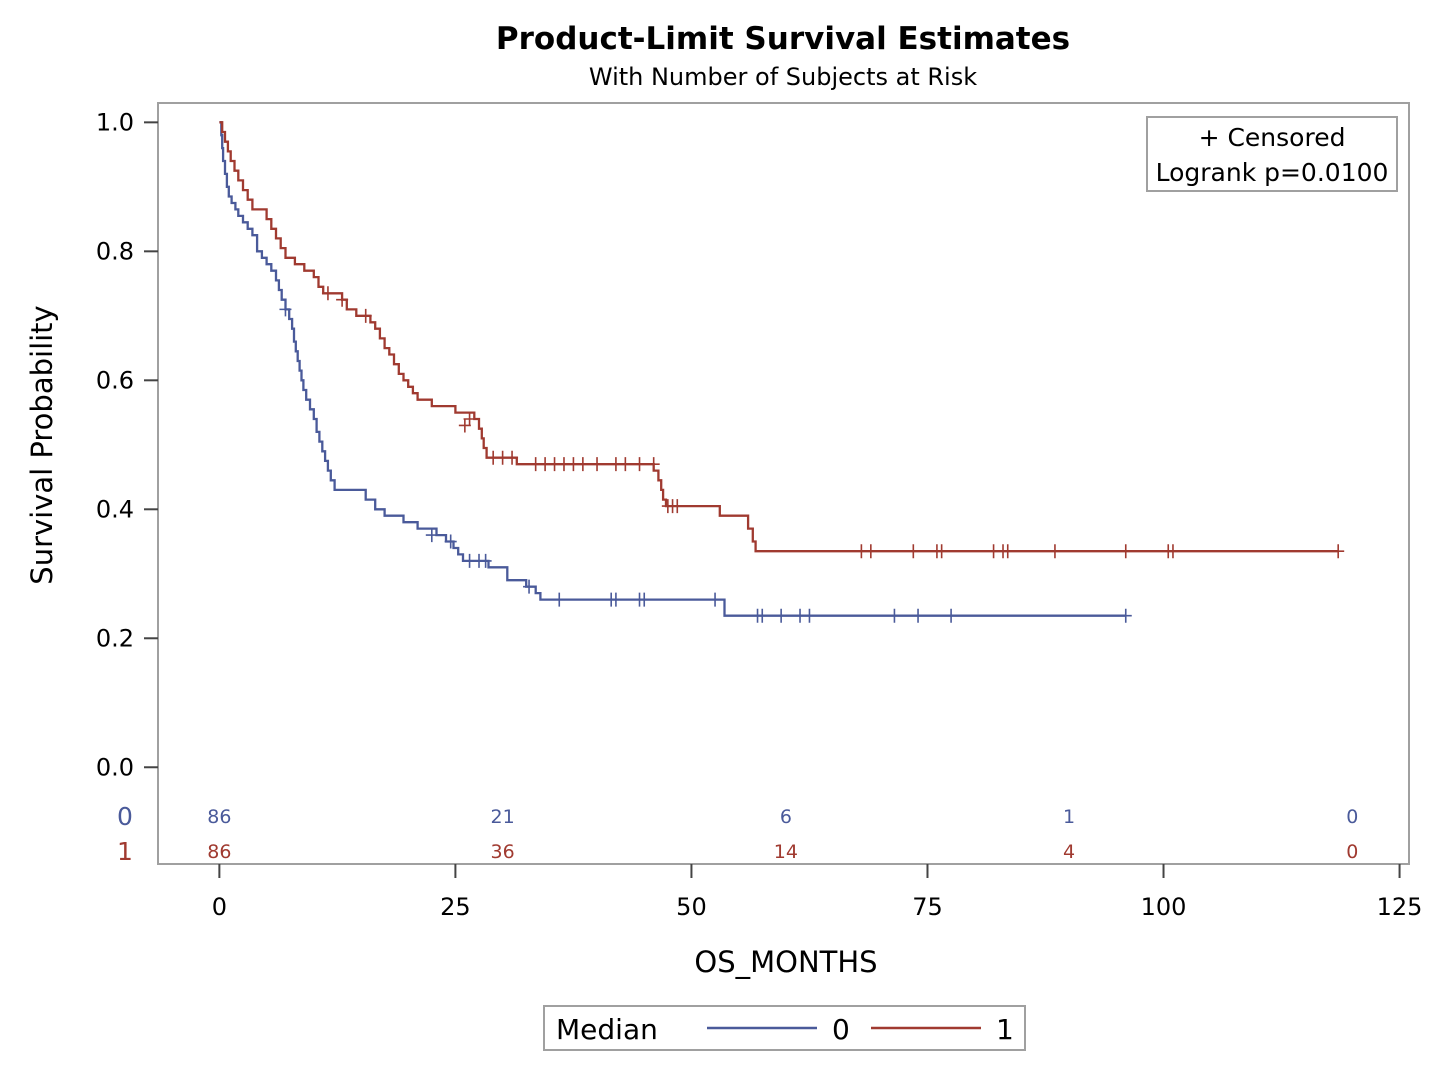 The height and width of the screenshot is (1074, 1436). What do you see at coordinates (1069, 852) in the screenshot?
I see `risk-count: 4` at bounding box center [1069, 852].